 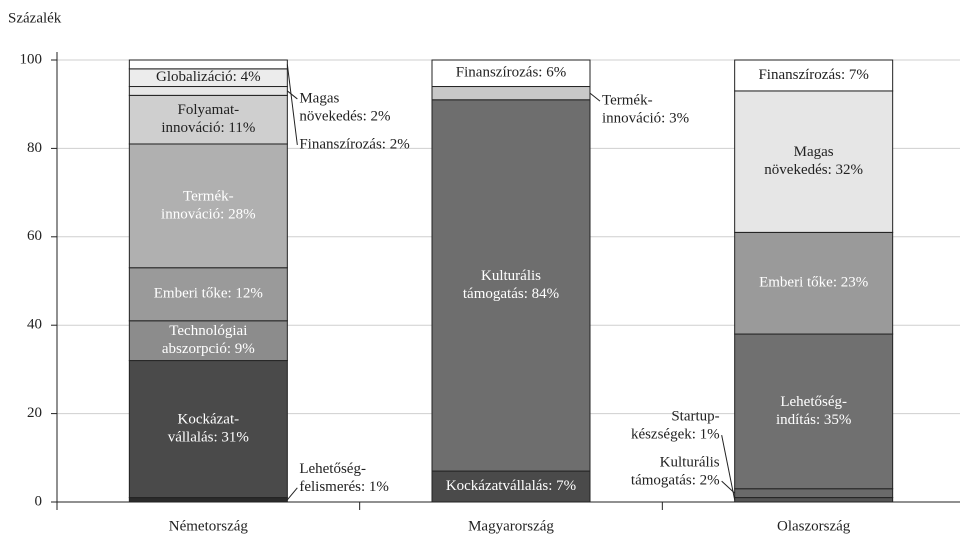 I want to click on x-tick-label: Olaszország, so click(x=814, y=526).